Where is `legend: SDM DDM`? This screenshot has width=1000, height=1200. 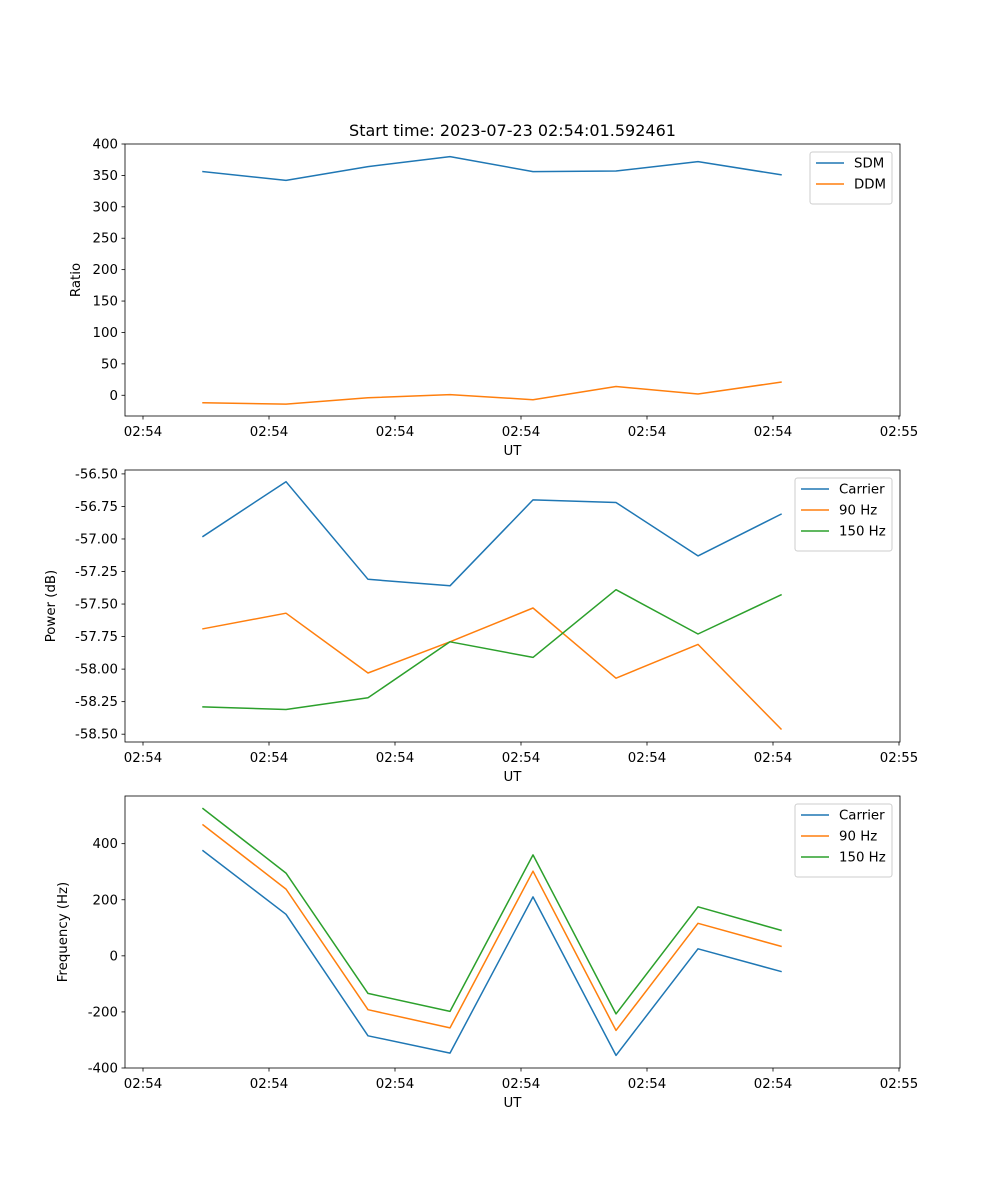
legend: SDM DDM is located at coordinates (851, 178).